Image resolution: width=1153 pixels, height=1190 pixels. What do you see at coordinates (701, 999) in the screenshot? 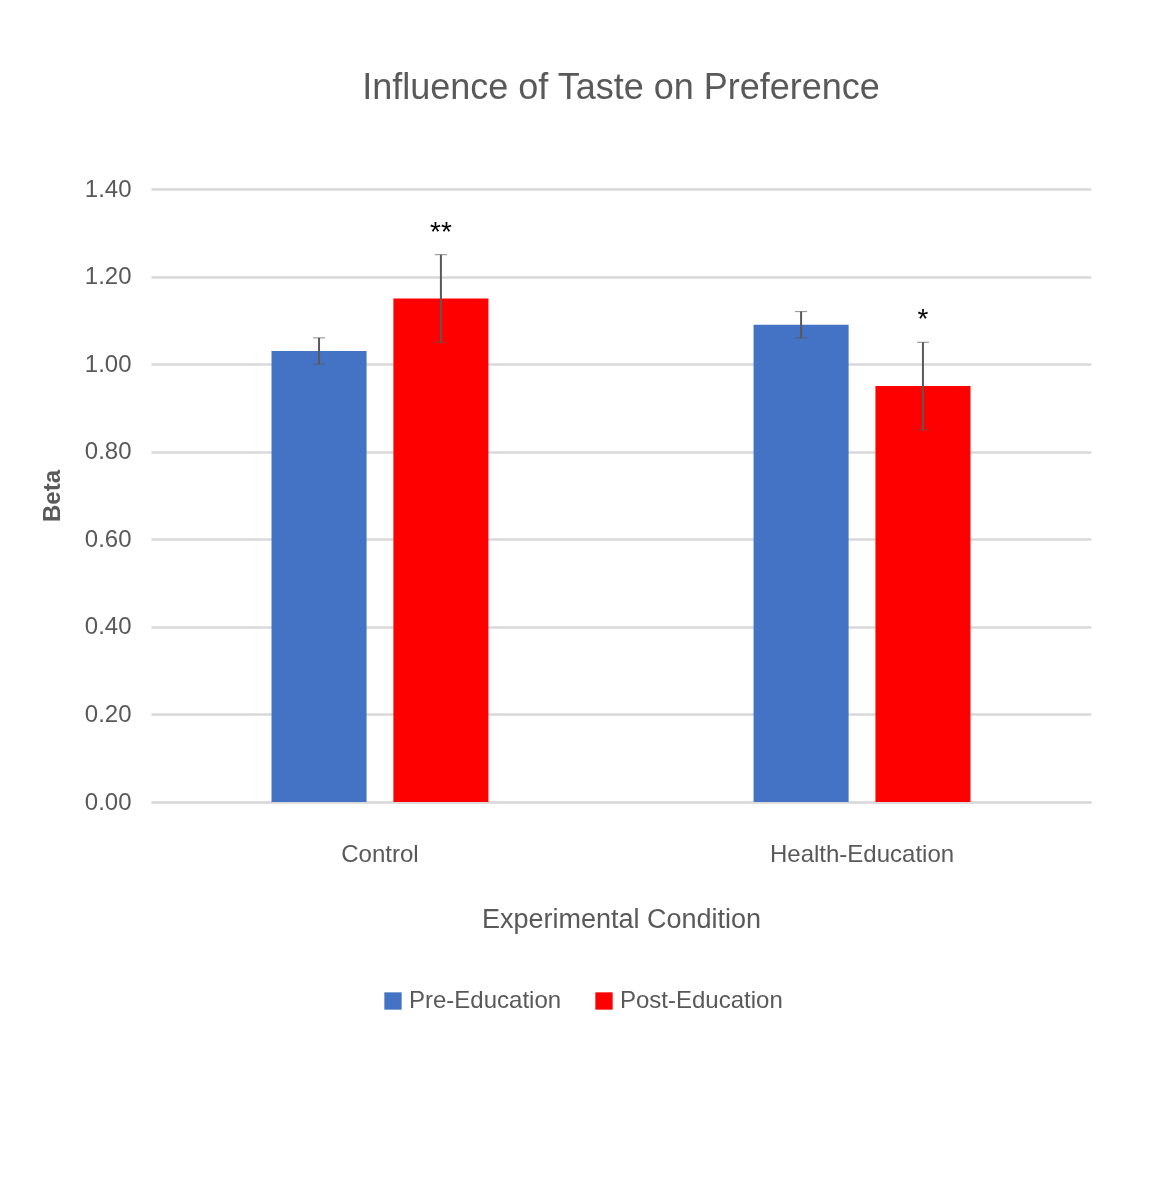
I see `legend-label: Post-Education` at bounding box center [701, 999].